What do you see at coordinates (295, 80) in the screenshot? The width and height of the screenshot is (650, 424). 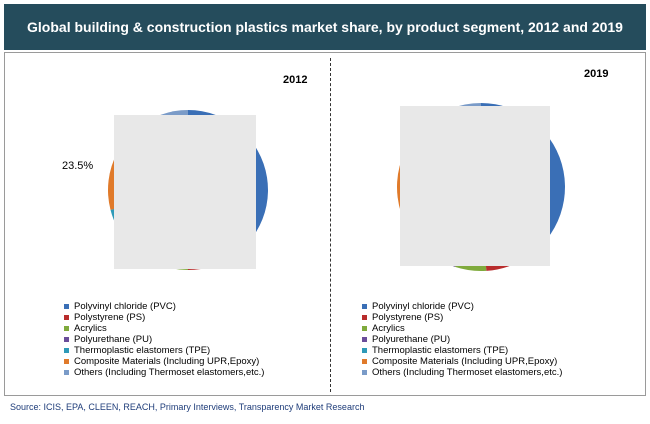 I see `pie-title-2012: 2012` at bounding box center [295, 80].